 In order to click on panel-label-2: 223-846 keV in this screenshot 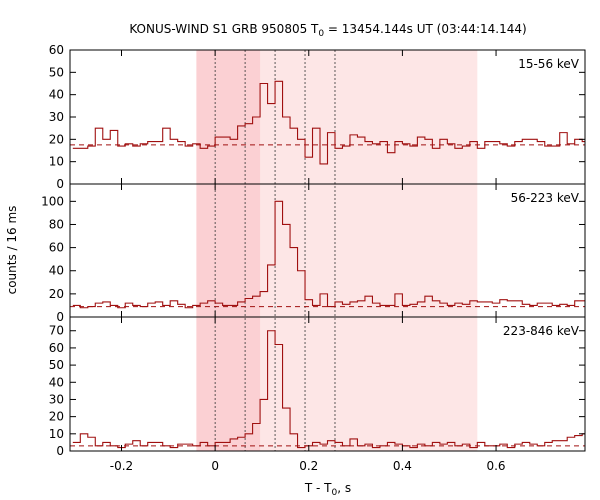, I will do `click(541, 331)`.